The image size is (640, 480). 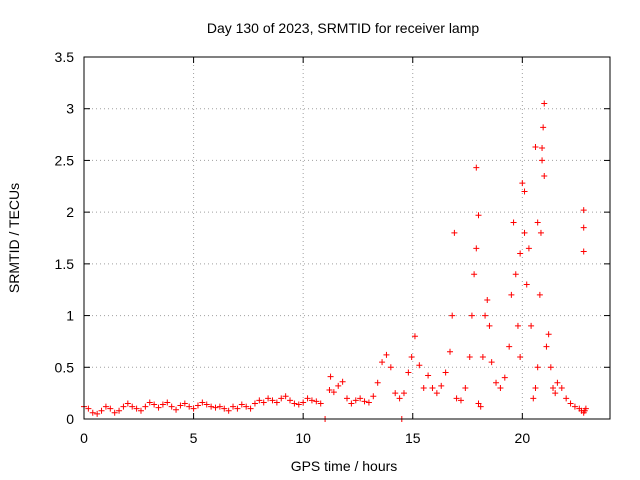 What do you see at coordinates (70, 109) in the screenshot?
I see `y-tick-label: 3` at bounding box center [70, 109].